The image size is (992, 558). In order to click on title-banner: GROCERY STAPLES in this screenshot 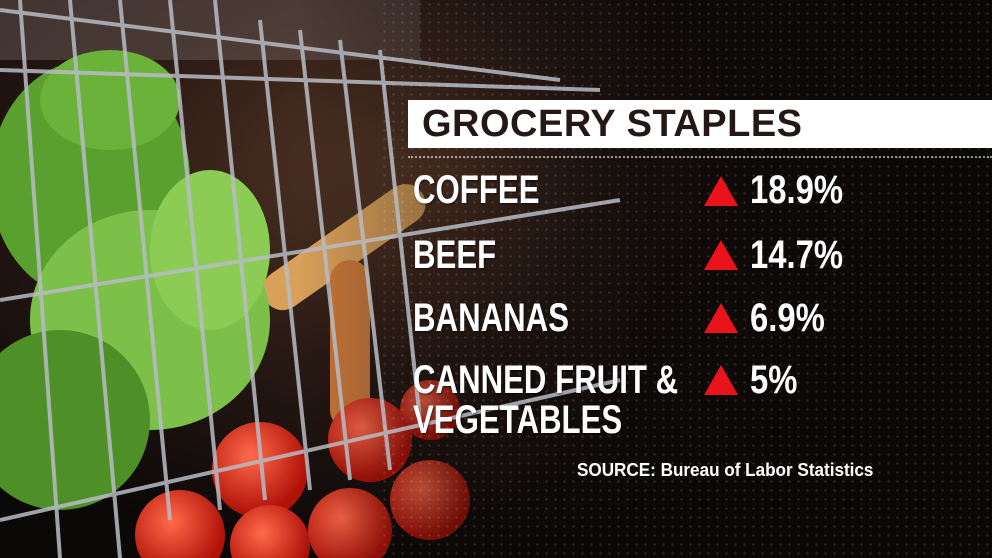, I will do `click(700, 124)`.